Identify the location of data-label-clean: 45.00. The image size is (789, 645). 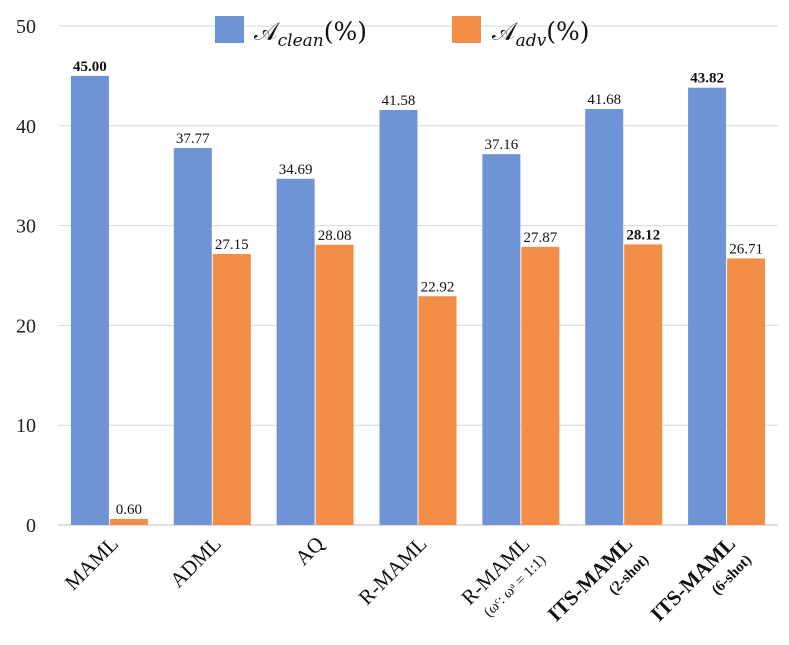
(90, 67).